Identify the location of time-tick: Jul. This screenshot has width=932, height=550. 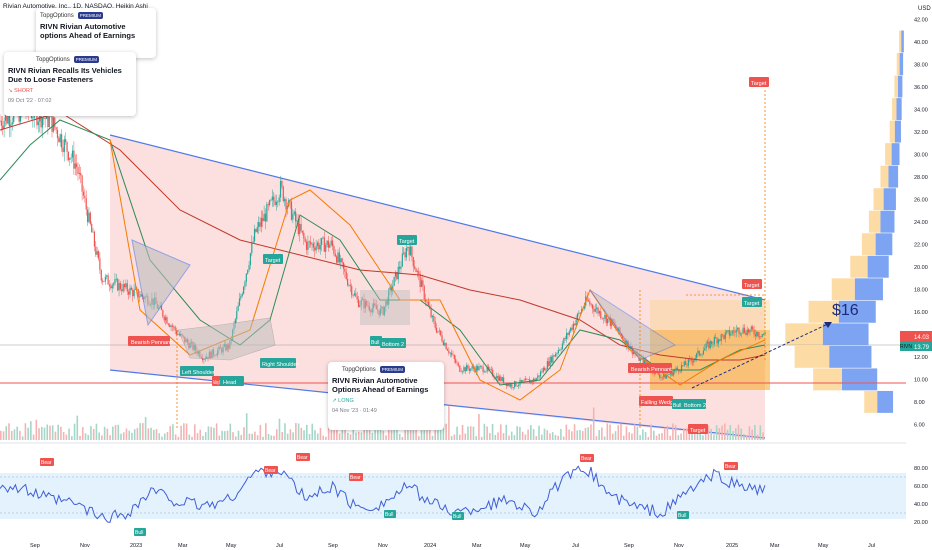
(575, 546).